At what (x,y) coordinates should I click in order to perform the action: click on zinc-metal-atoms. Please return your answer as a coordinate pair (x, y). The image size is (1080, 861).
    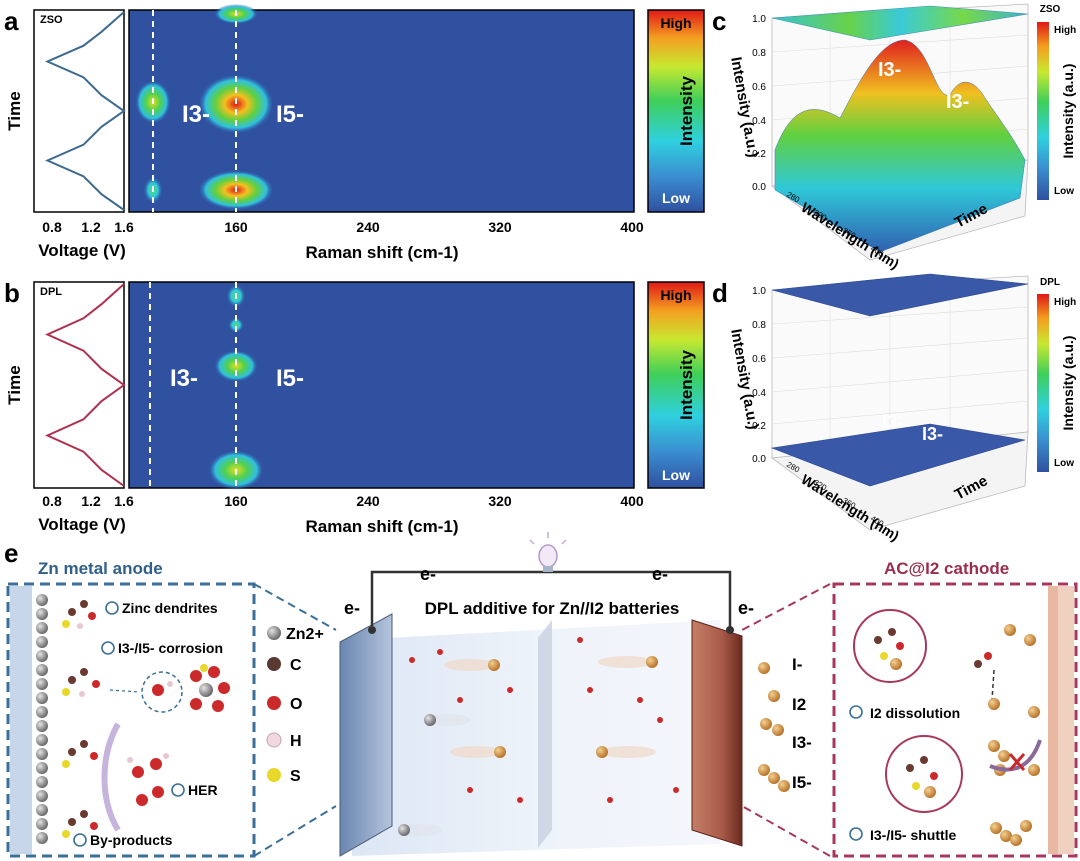
    Looking at the image, I should click on (42, 719).